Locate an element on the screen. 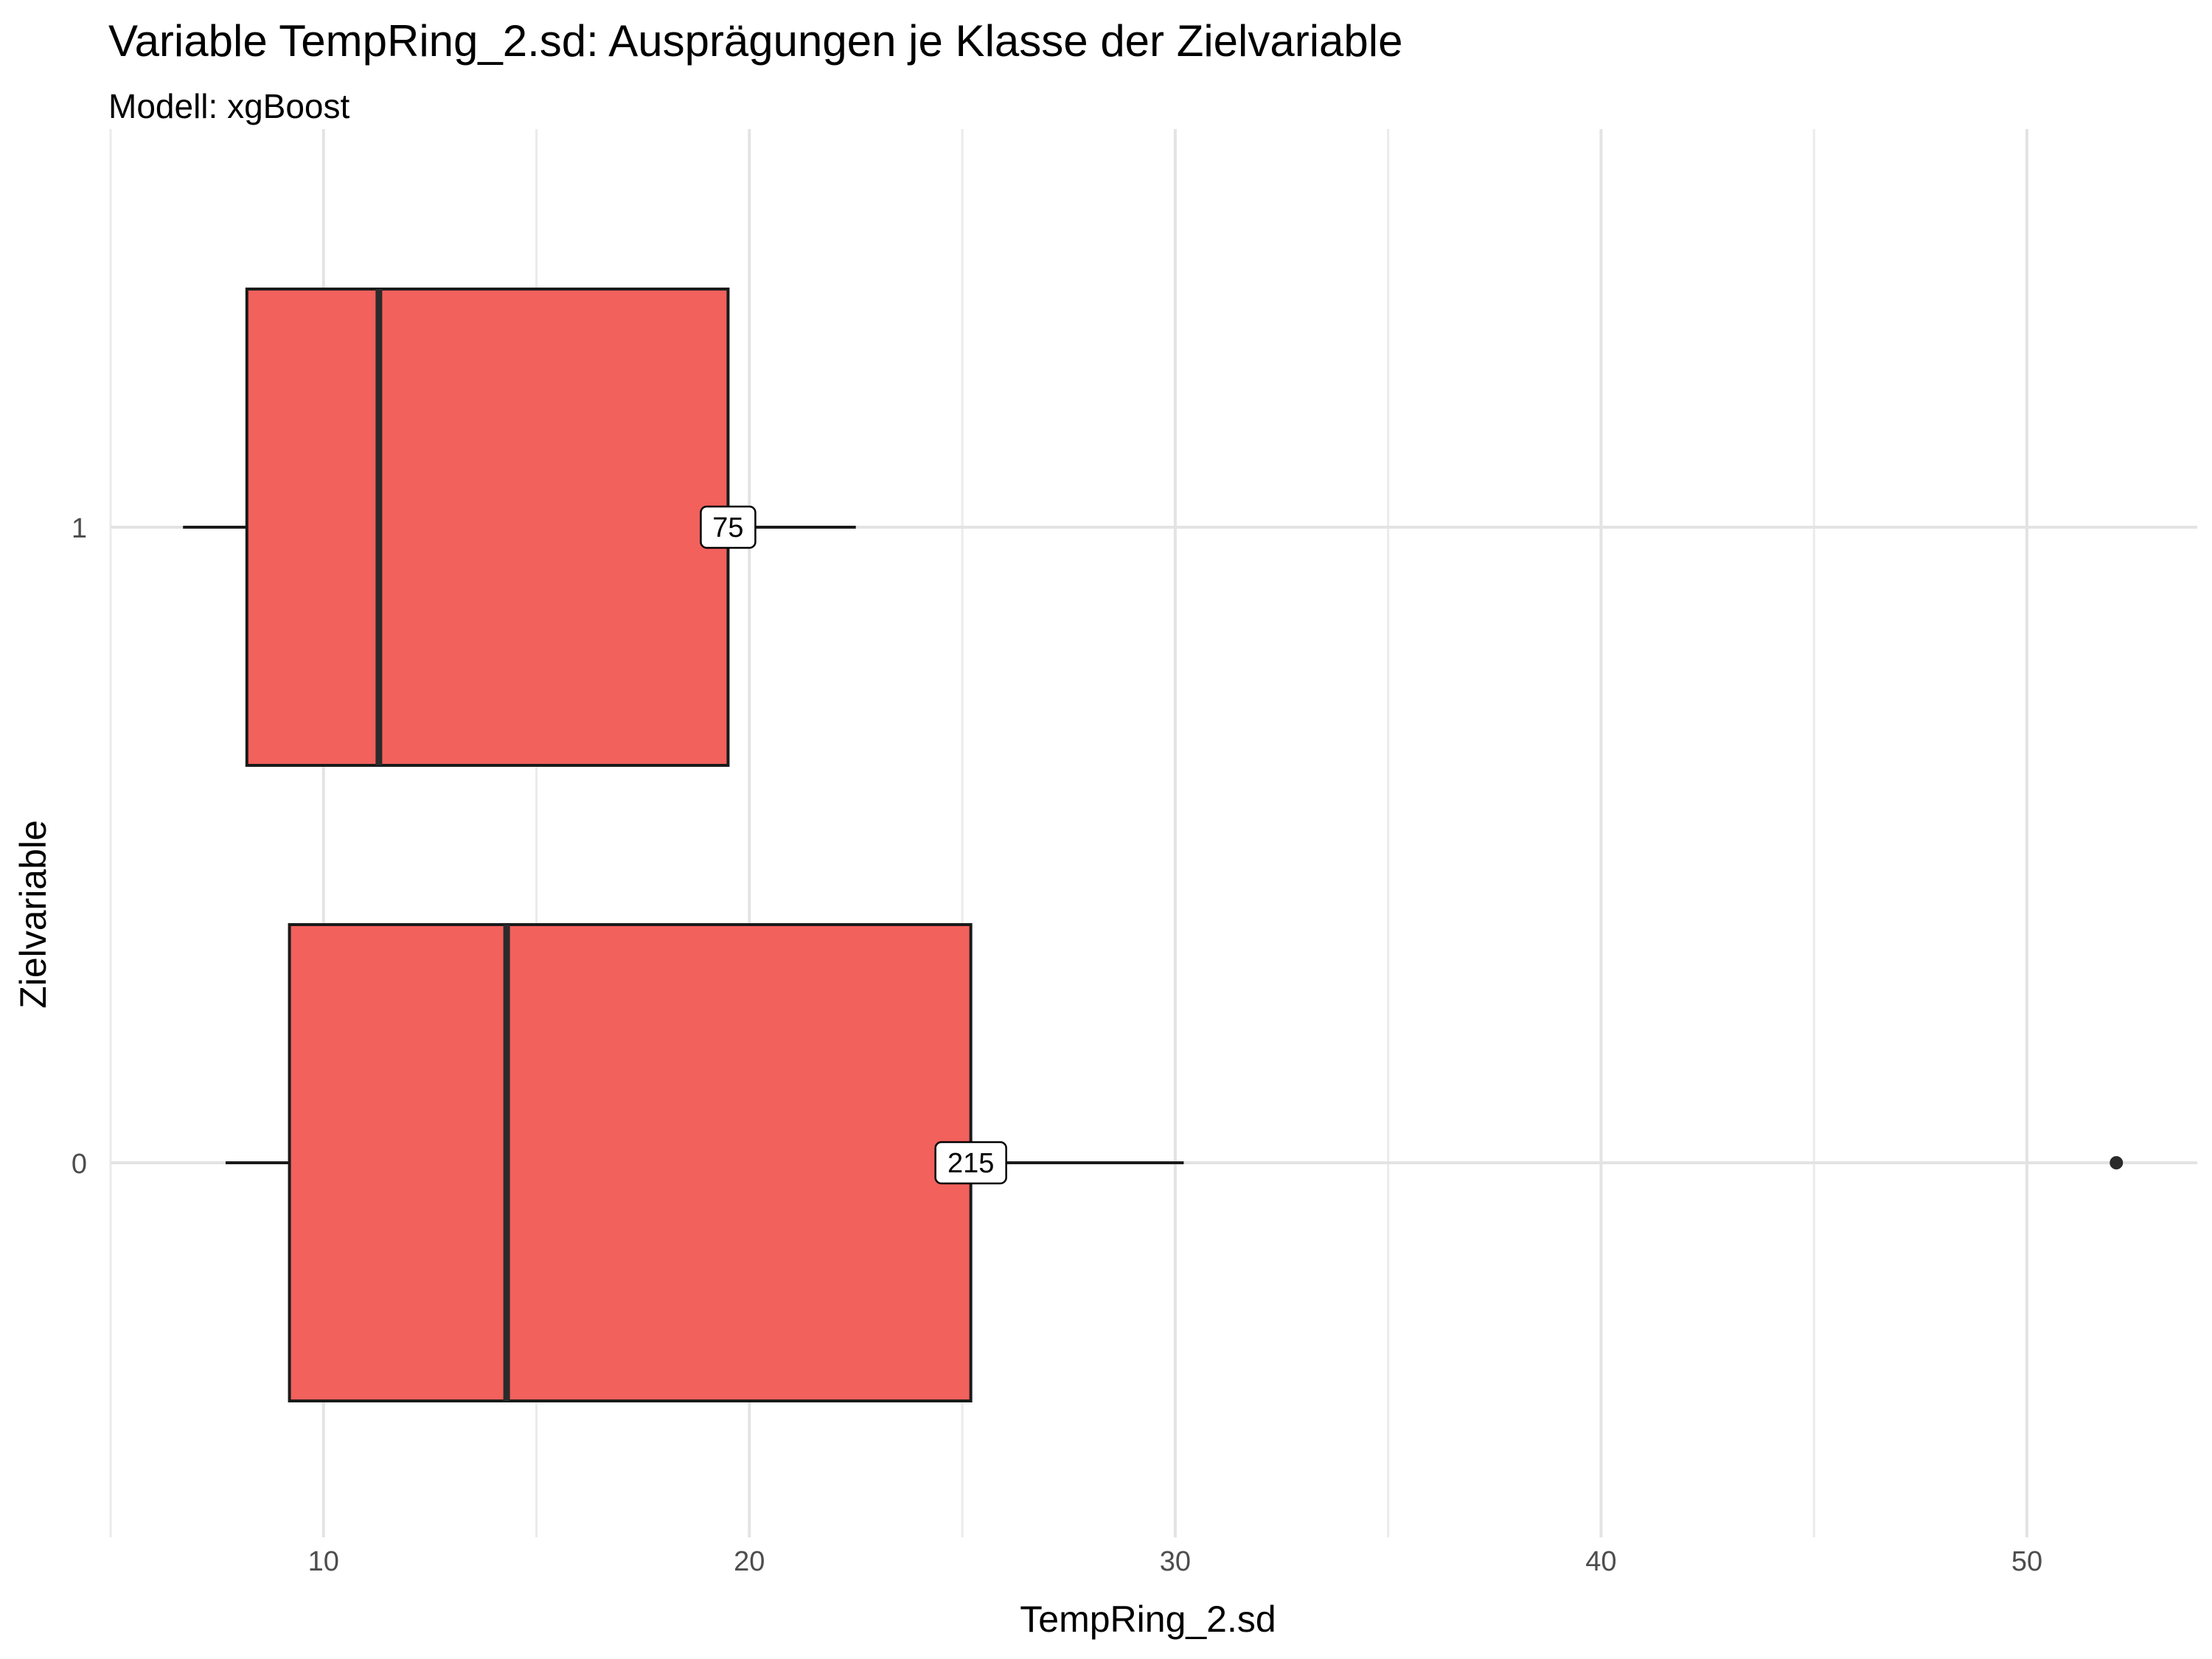 The width and height of the screenshot is (2212, 1659). outlier-point is located at coordinates (2117, 1162).